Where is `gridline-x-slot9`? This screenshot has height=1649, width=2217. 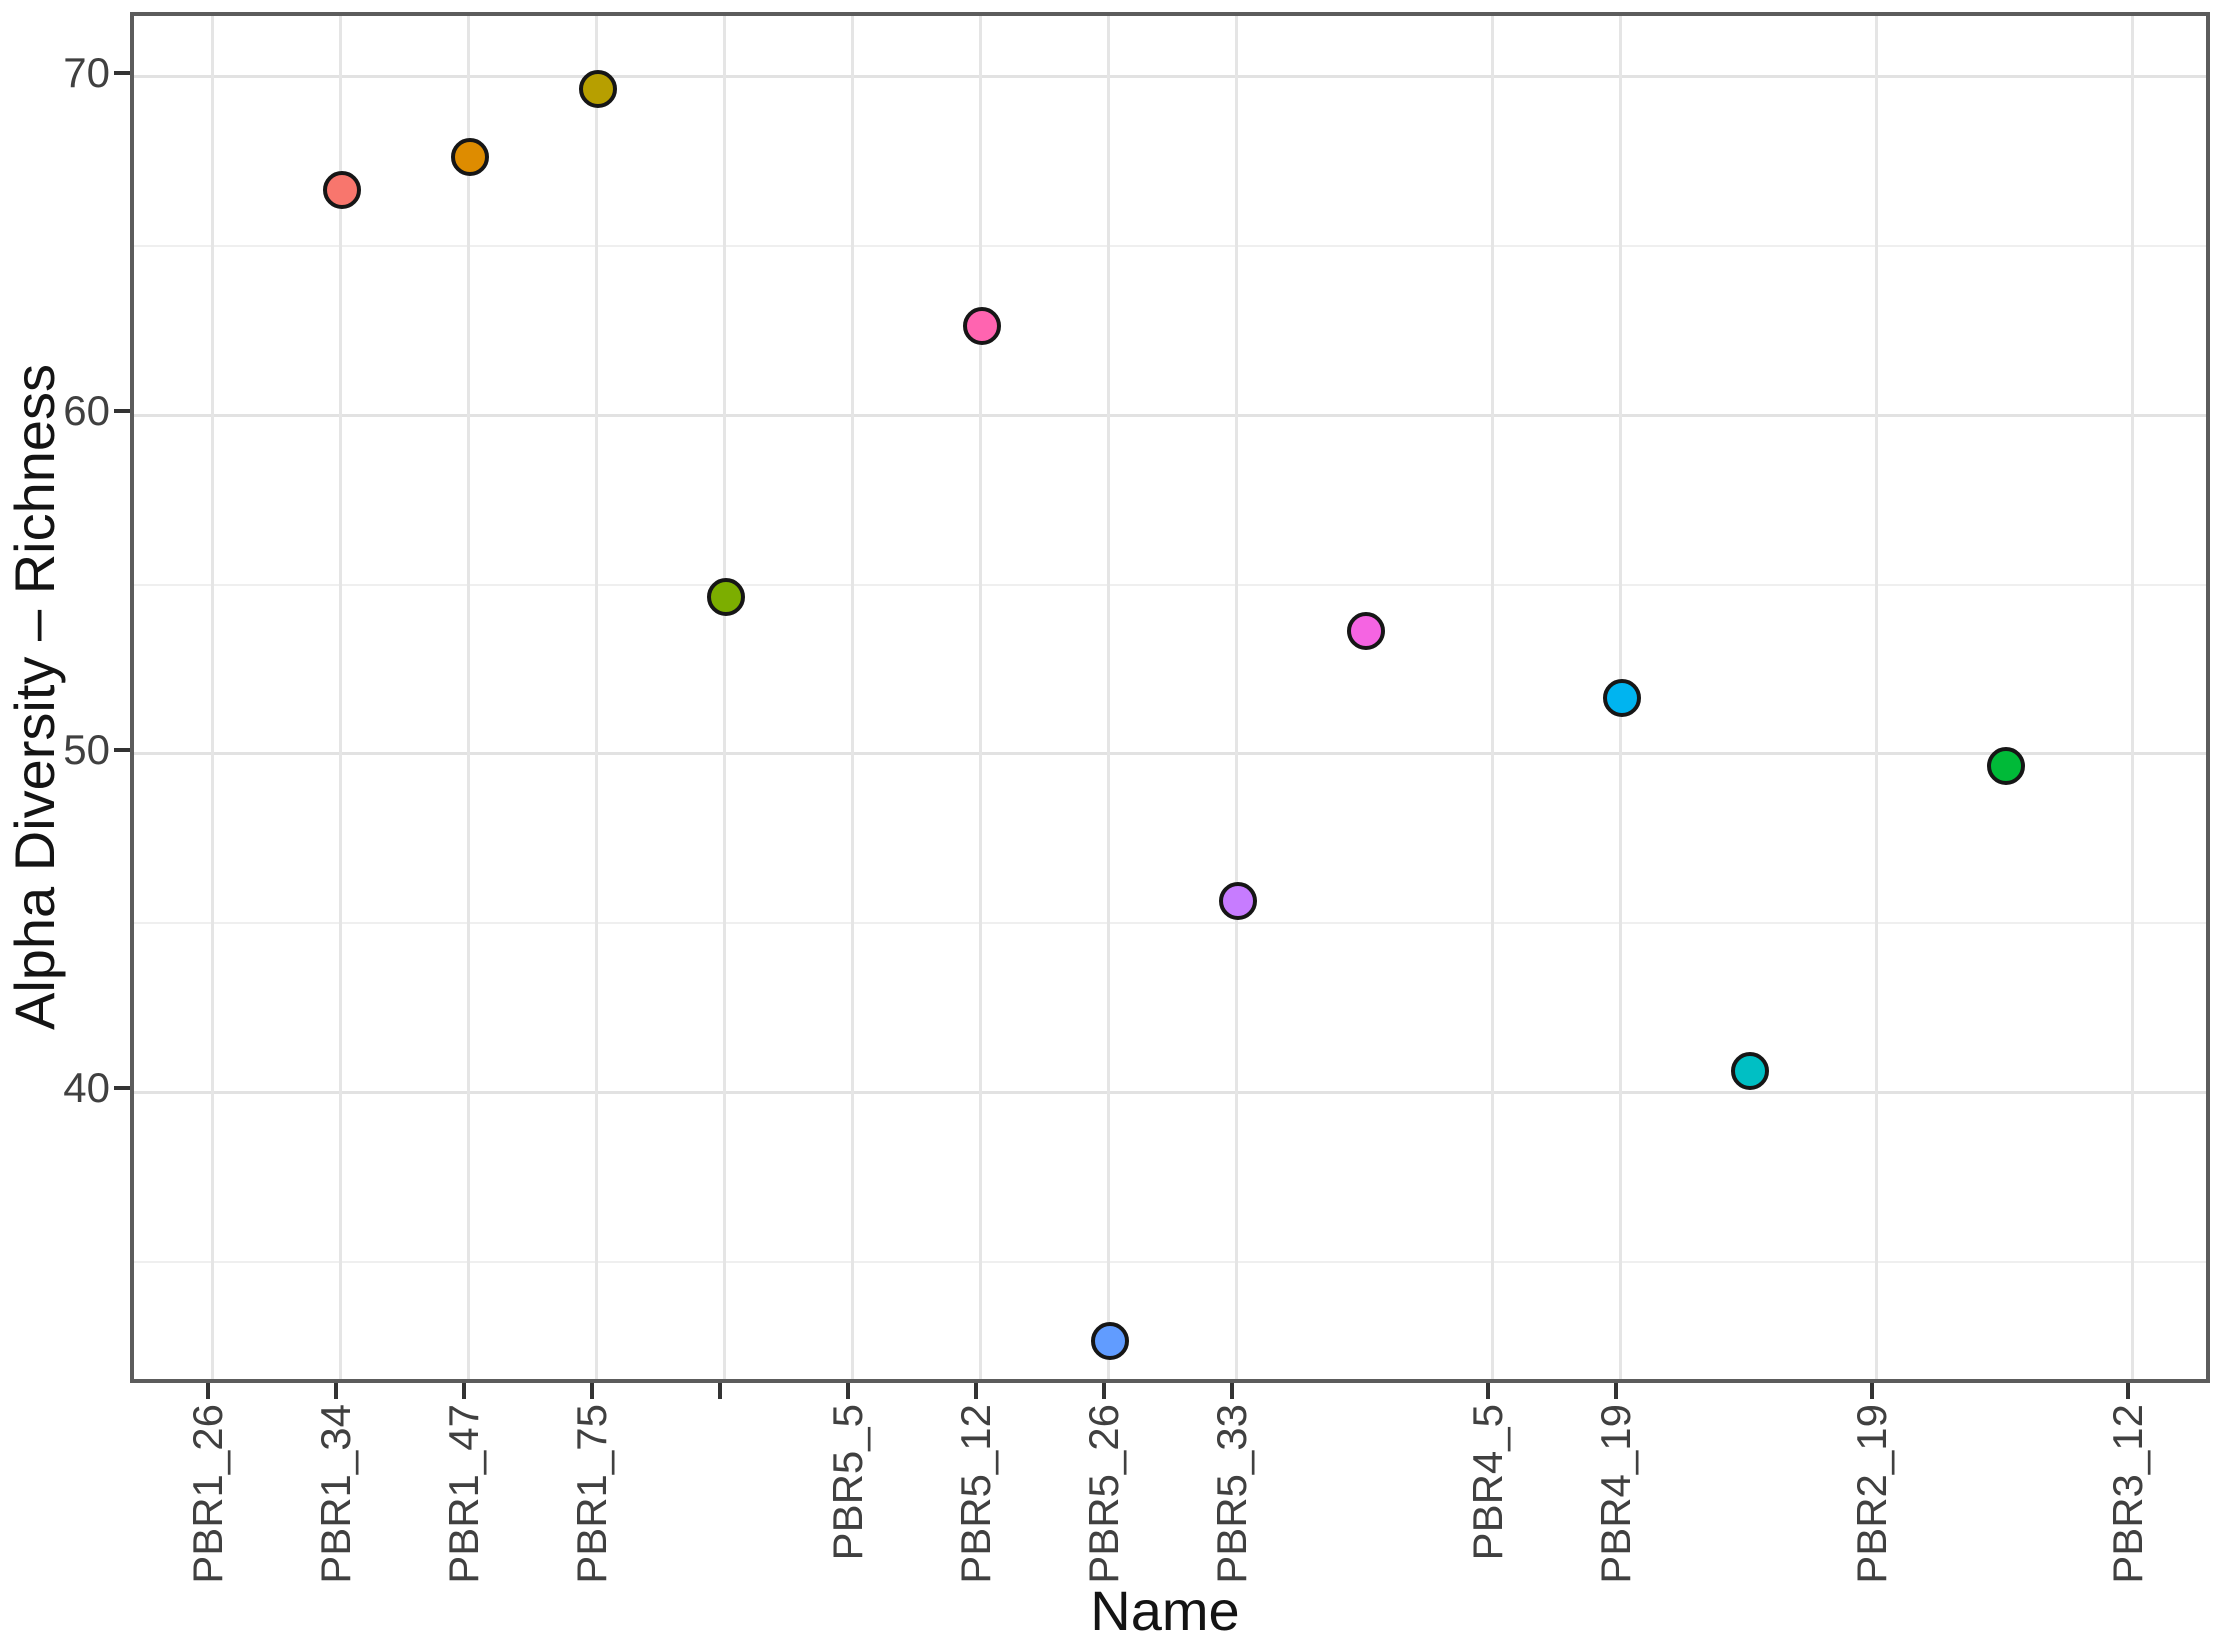
gridline-x-slot9 is located at coordinates (1236, 697).